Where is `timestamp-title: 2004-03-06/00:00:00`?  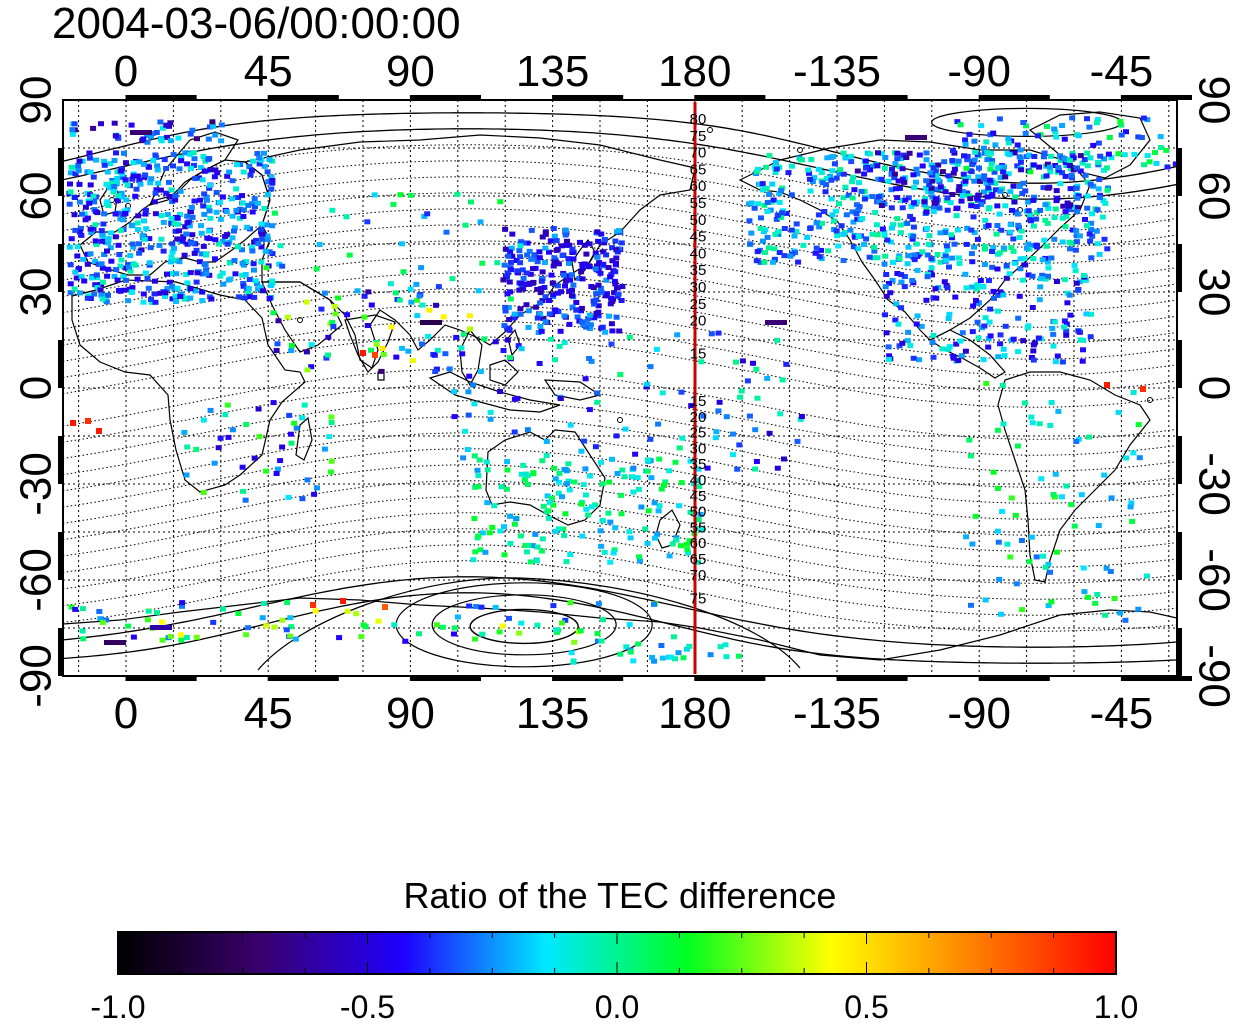 timestamp-title: 2004-03-06/00:00:00 is located at coordinates (256, 24).